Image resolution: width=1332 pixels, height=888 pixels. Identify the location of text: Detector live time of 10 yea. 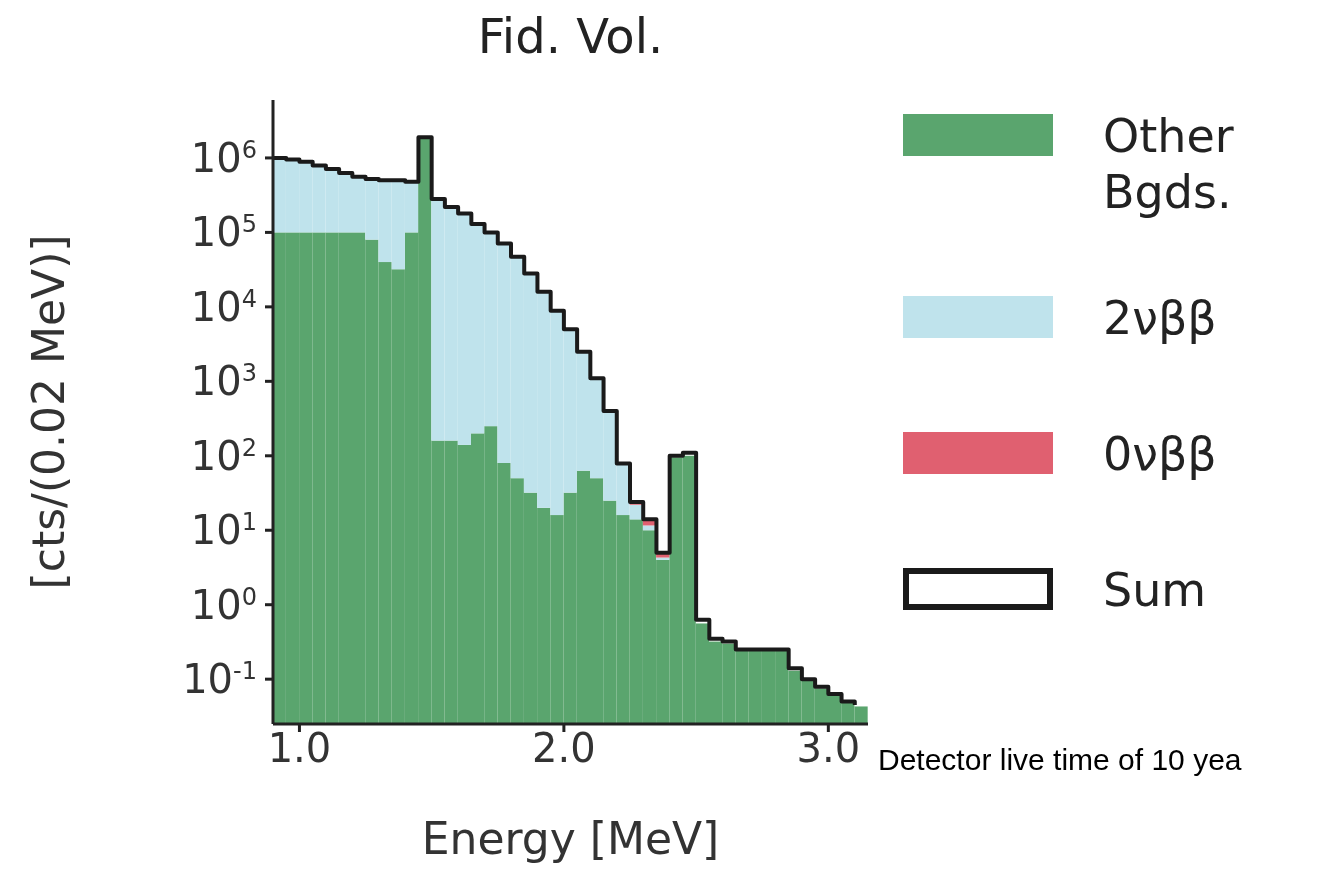
(1060, 760).